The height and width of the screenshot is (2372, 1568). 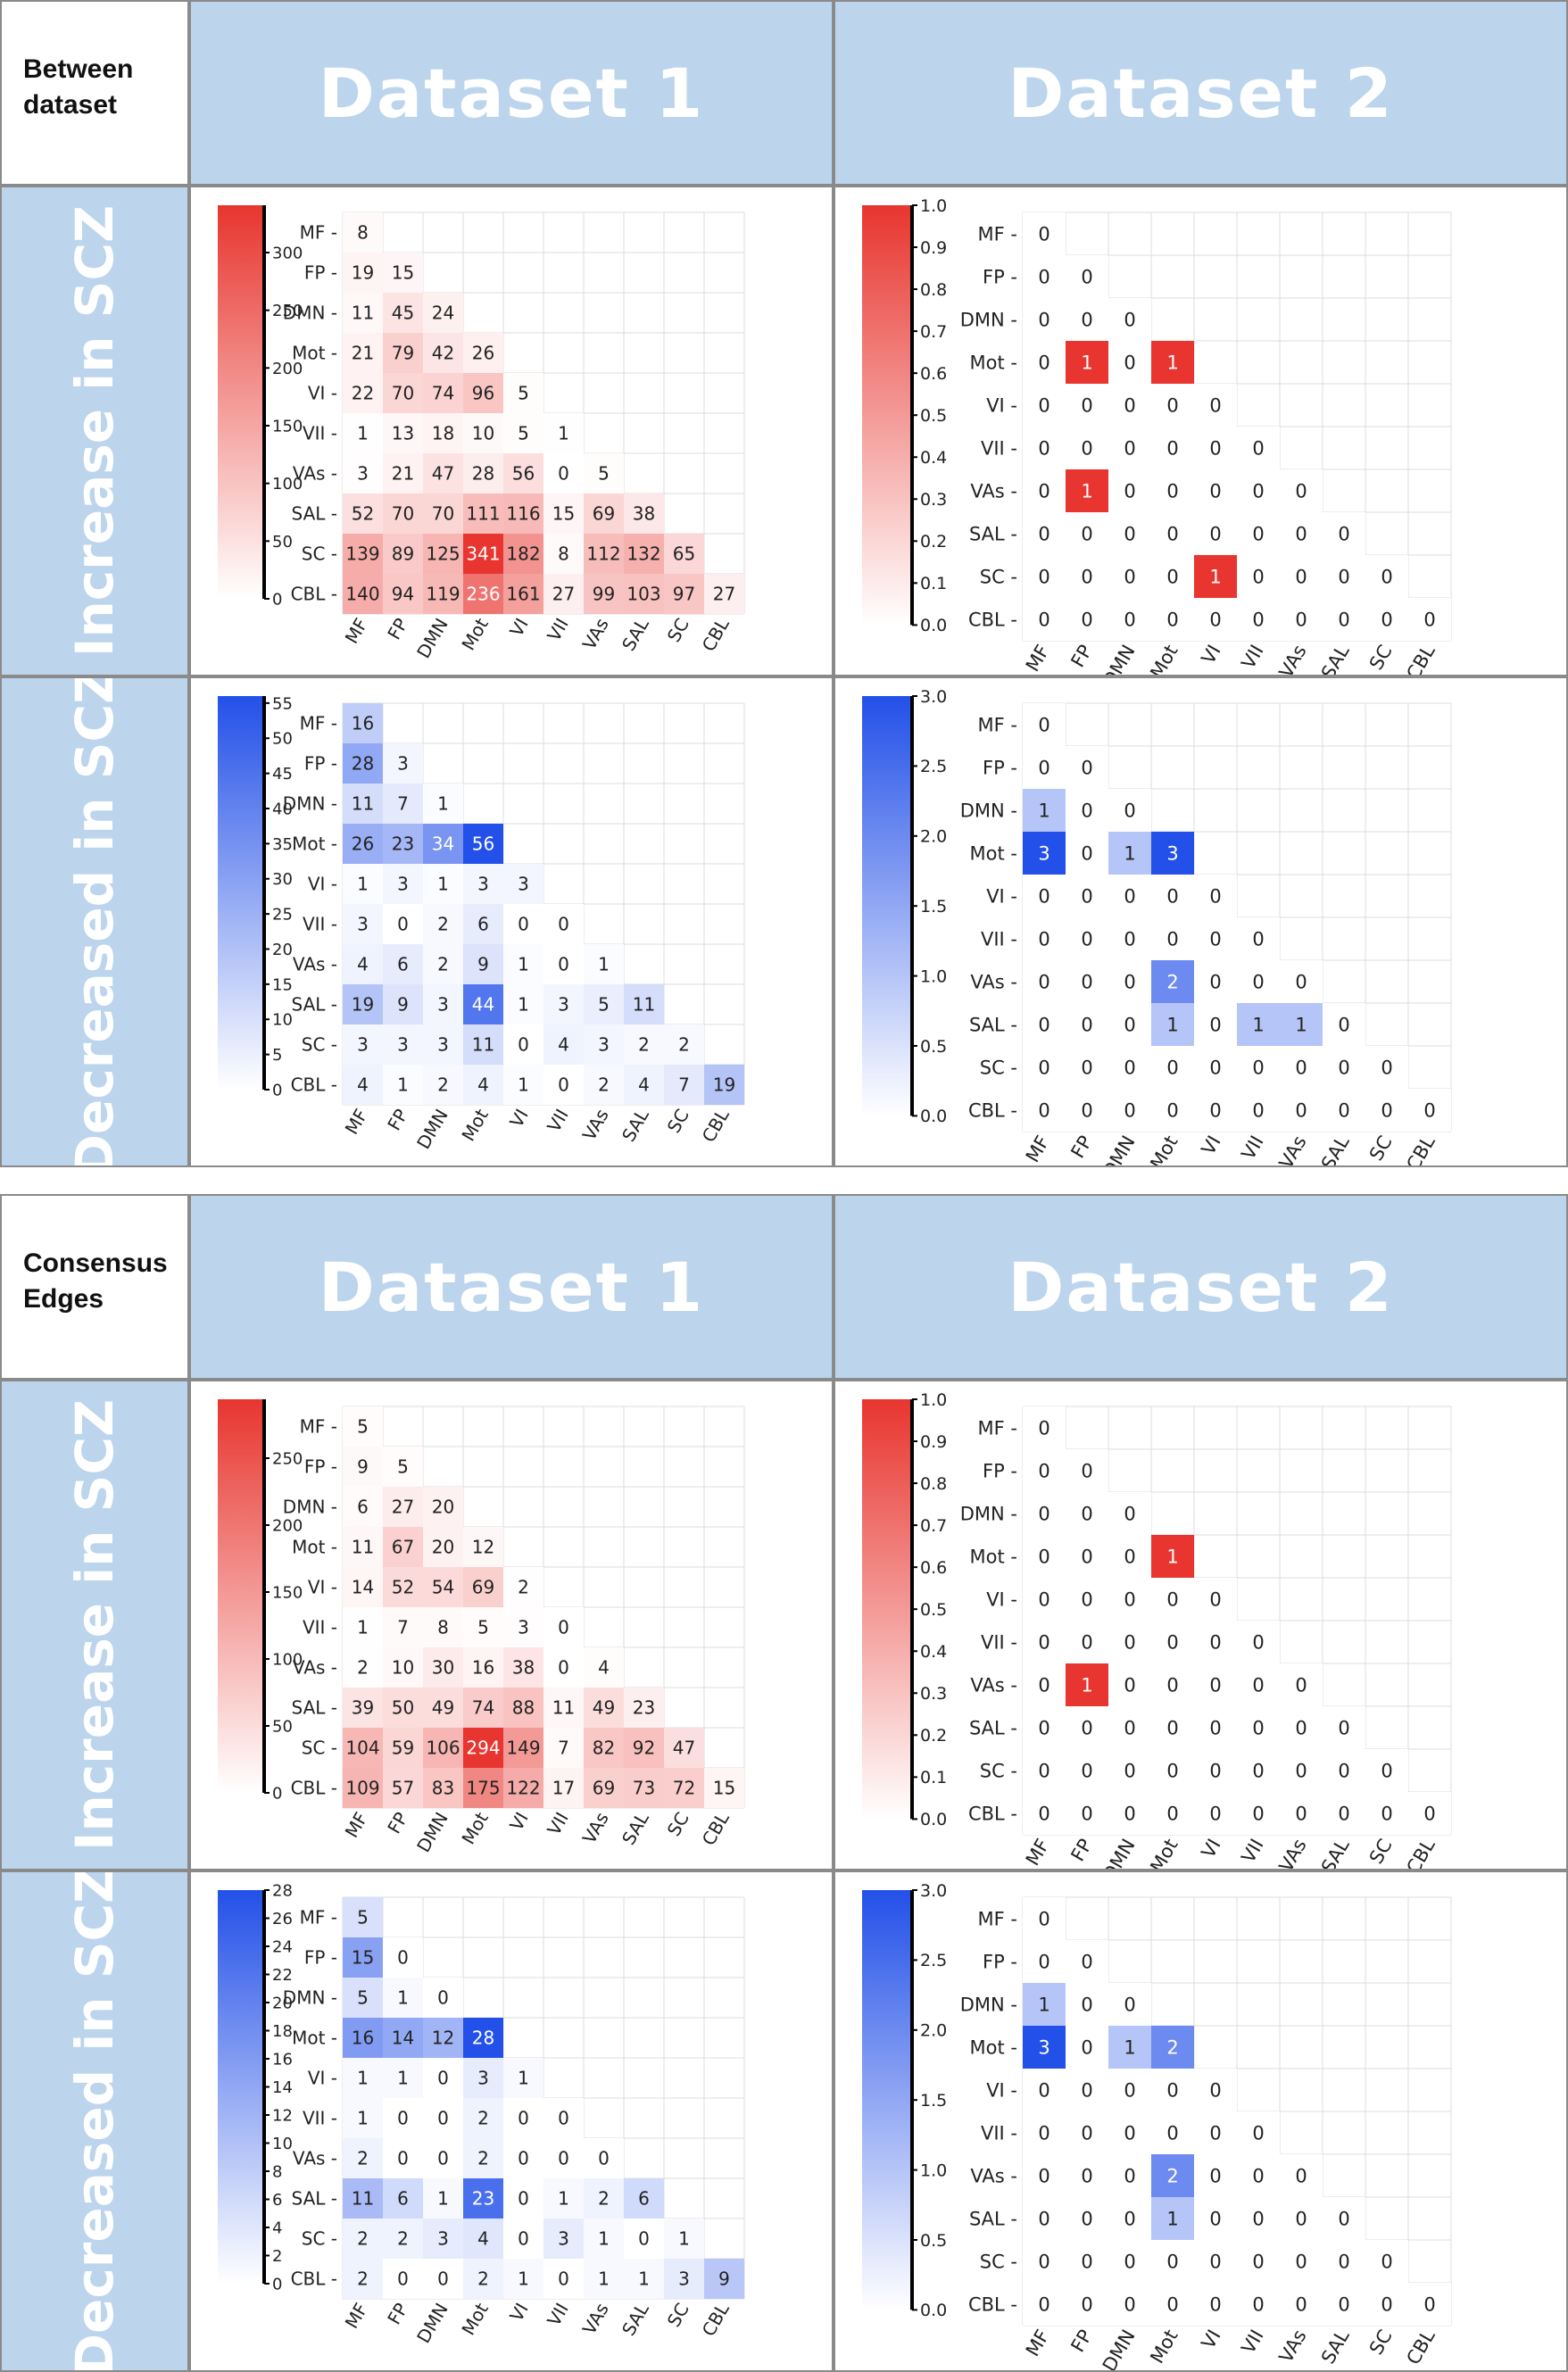 What do you see at coordinates (1000, 277) in the screenshot?
I see `y-tick-label: FP -` at bounding box center [1000, 277].